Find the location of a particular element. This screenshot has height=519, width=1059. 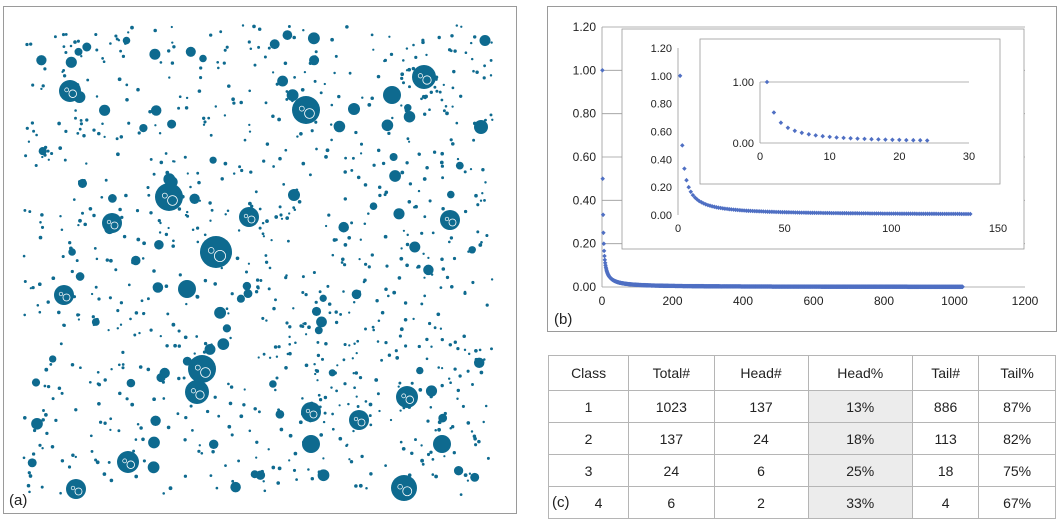

cell-tail-percent: 75% is located at coordinates (1017, 470).